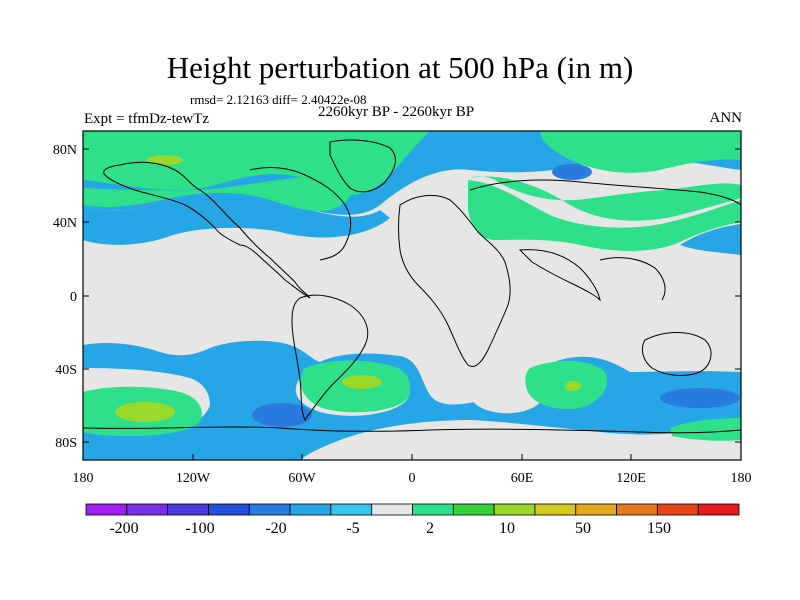 This screenshot has height=600, width=800. I want to click on lon-label-60e: 60E, so click(522, 478).